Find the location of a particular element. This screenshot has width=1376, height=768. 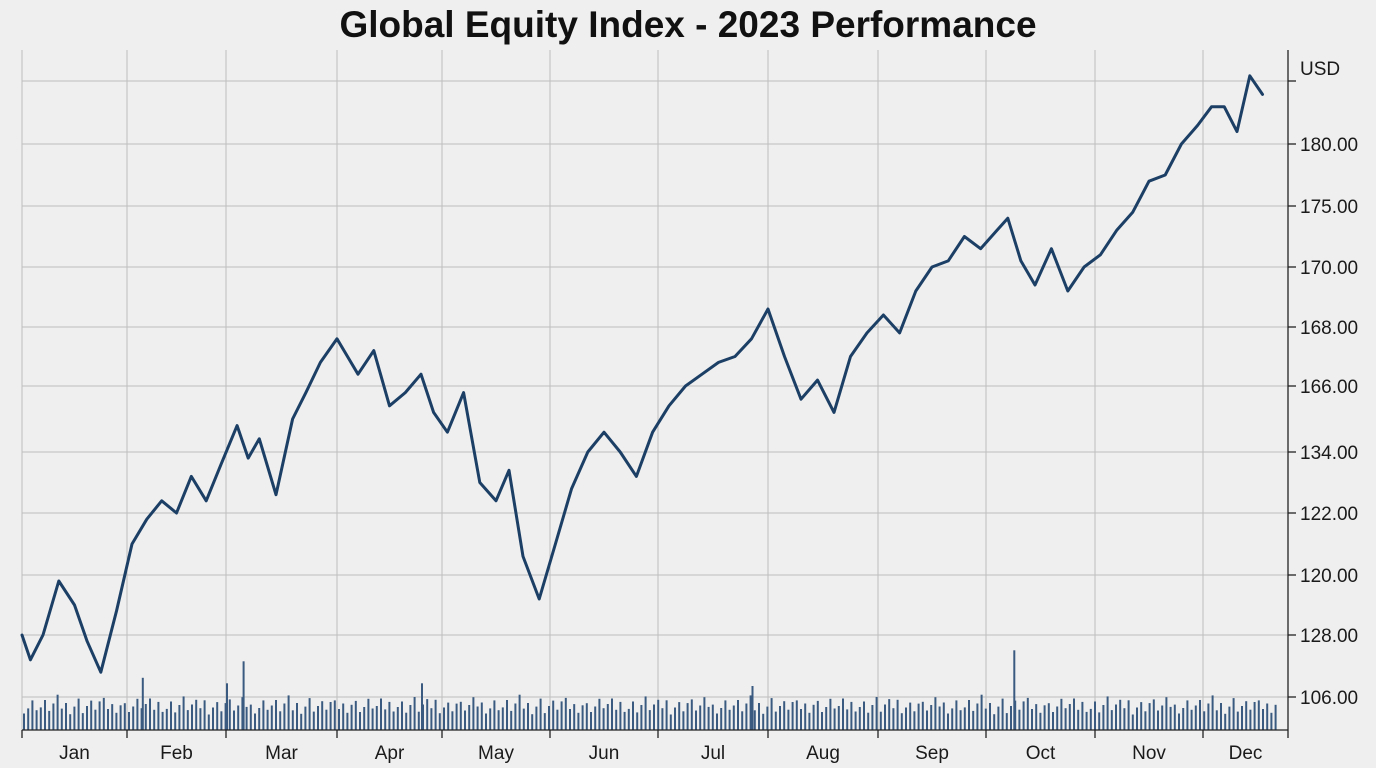

x-tick-label: Aug is located at coordinates (823, 753).